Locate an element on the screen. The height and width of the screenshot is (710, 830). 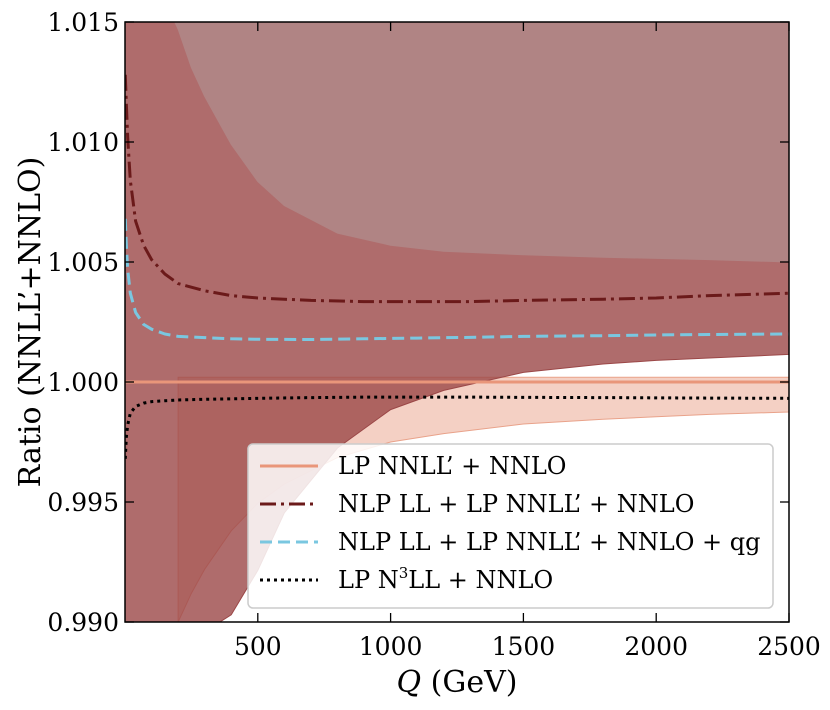
x-axis-label-unit: (GeV) is located at coordinates (469, 682).